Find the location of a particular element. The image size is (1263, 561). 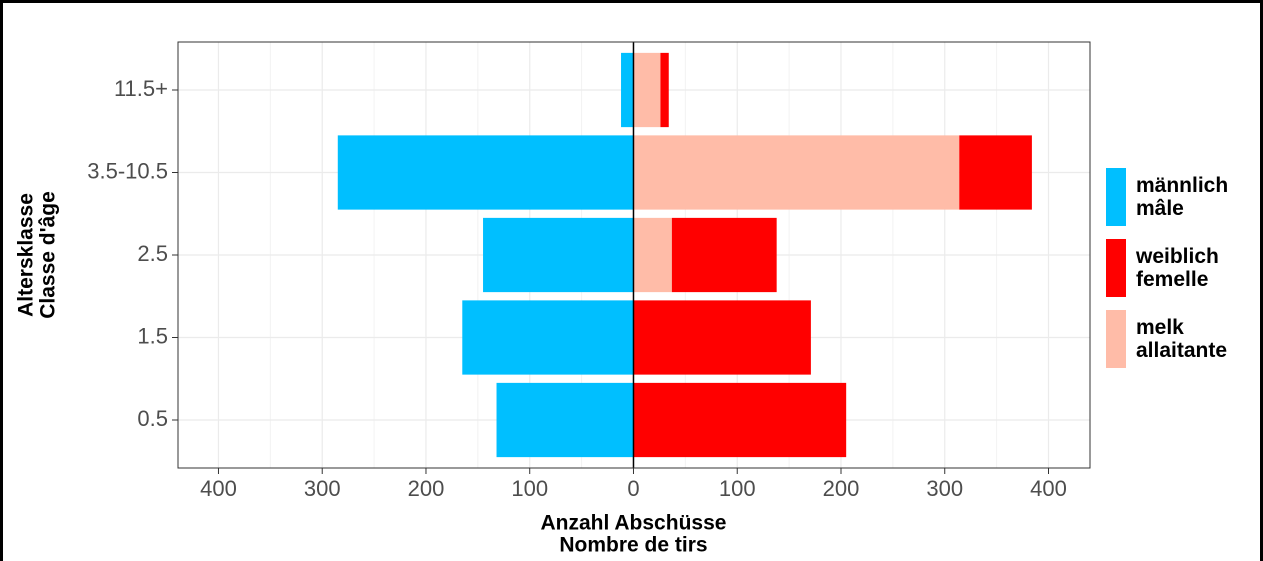

legend-item: melk allaitante is located at coordinates (1184, 339).